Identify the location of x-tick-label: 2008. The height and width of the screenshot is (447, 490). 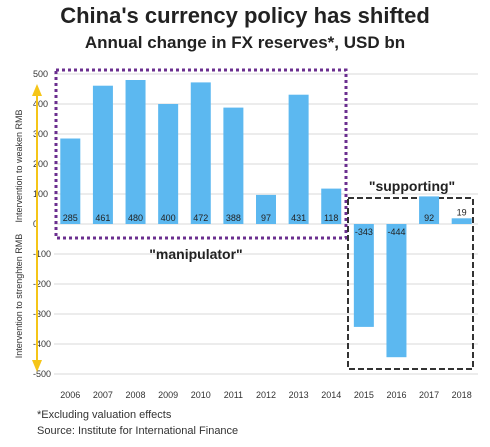
(136, 395).